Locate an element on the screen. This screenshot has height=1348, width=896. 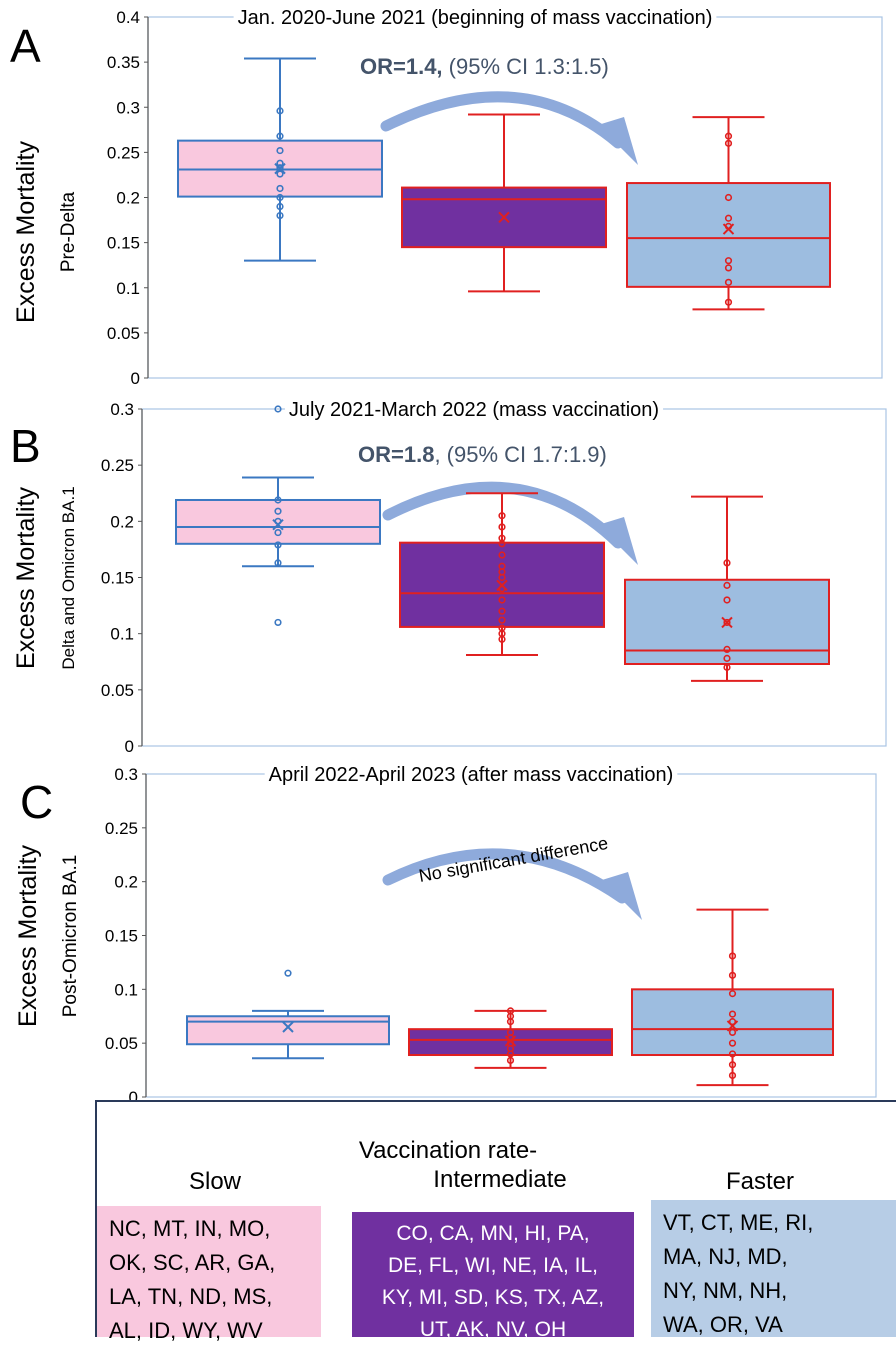
box-faster is located at coordinates (732, 997).